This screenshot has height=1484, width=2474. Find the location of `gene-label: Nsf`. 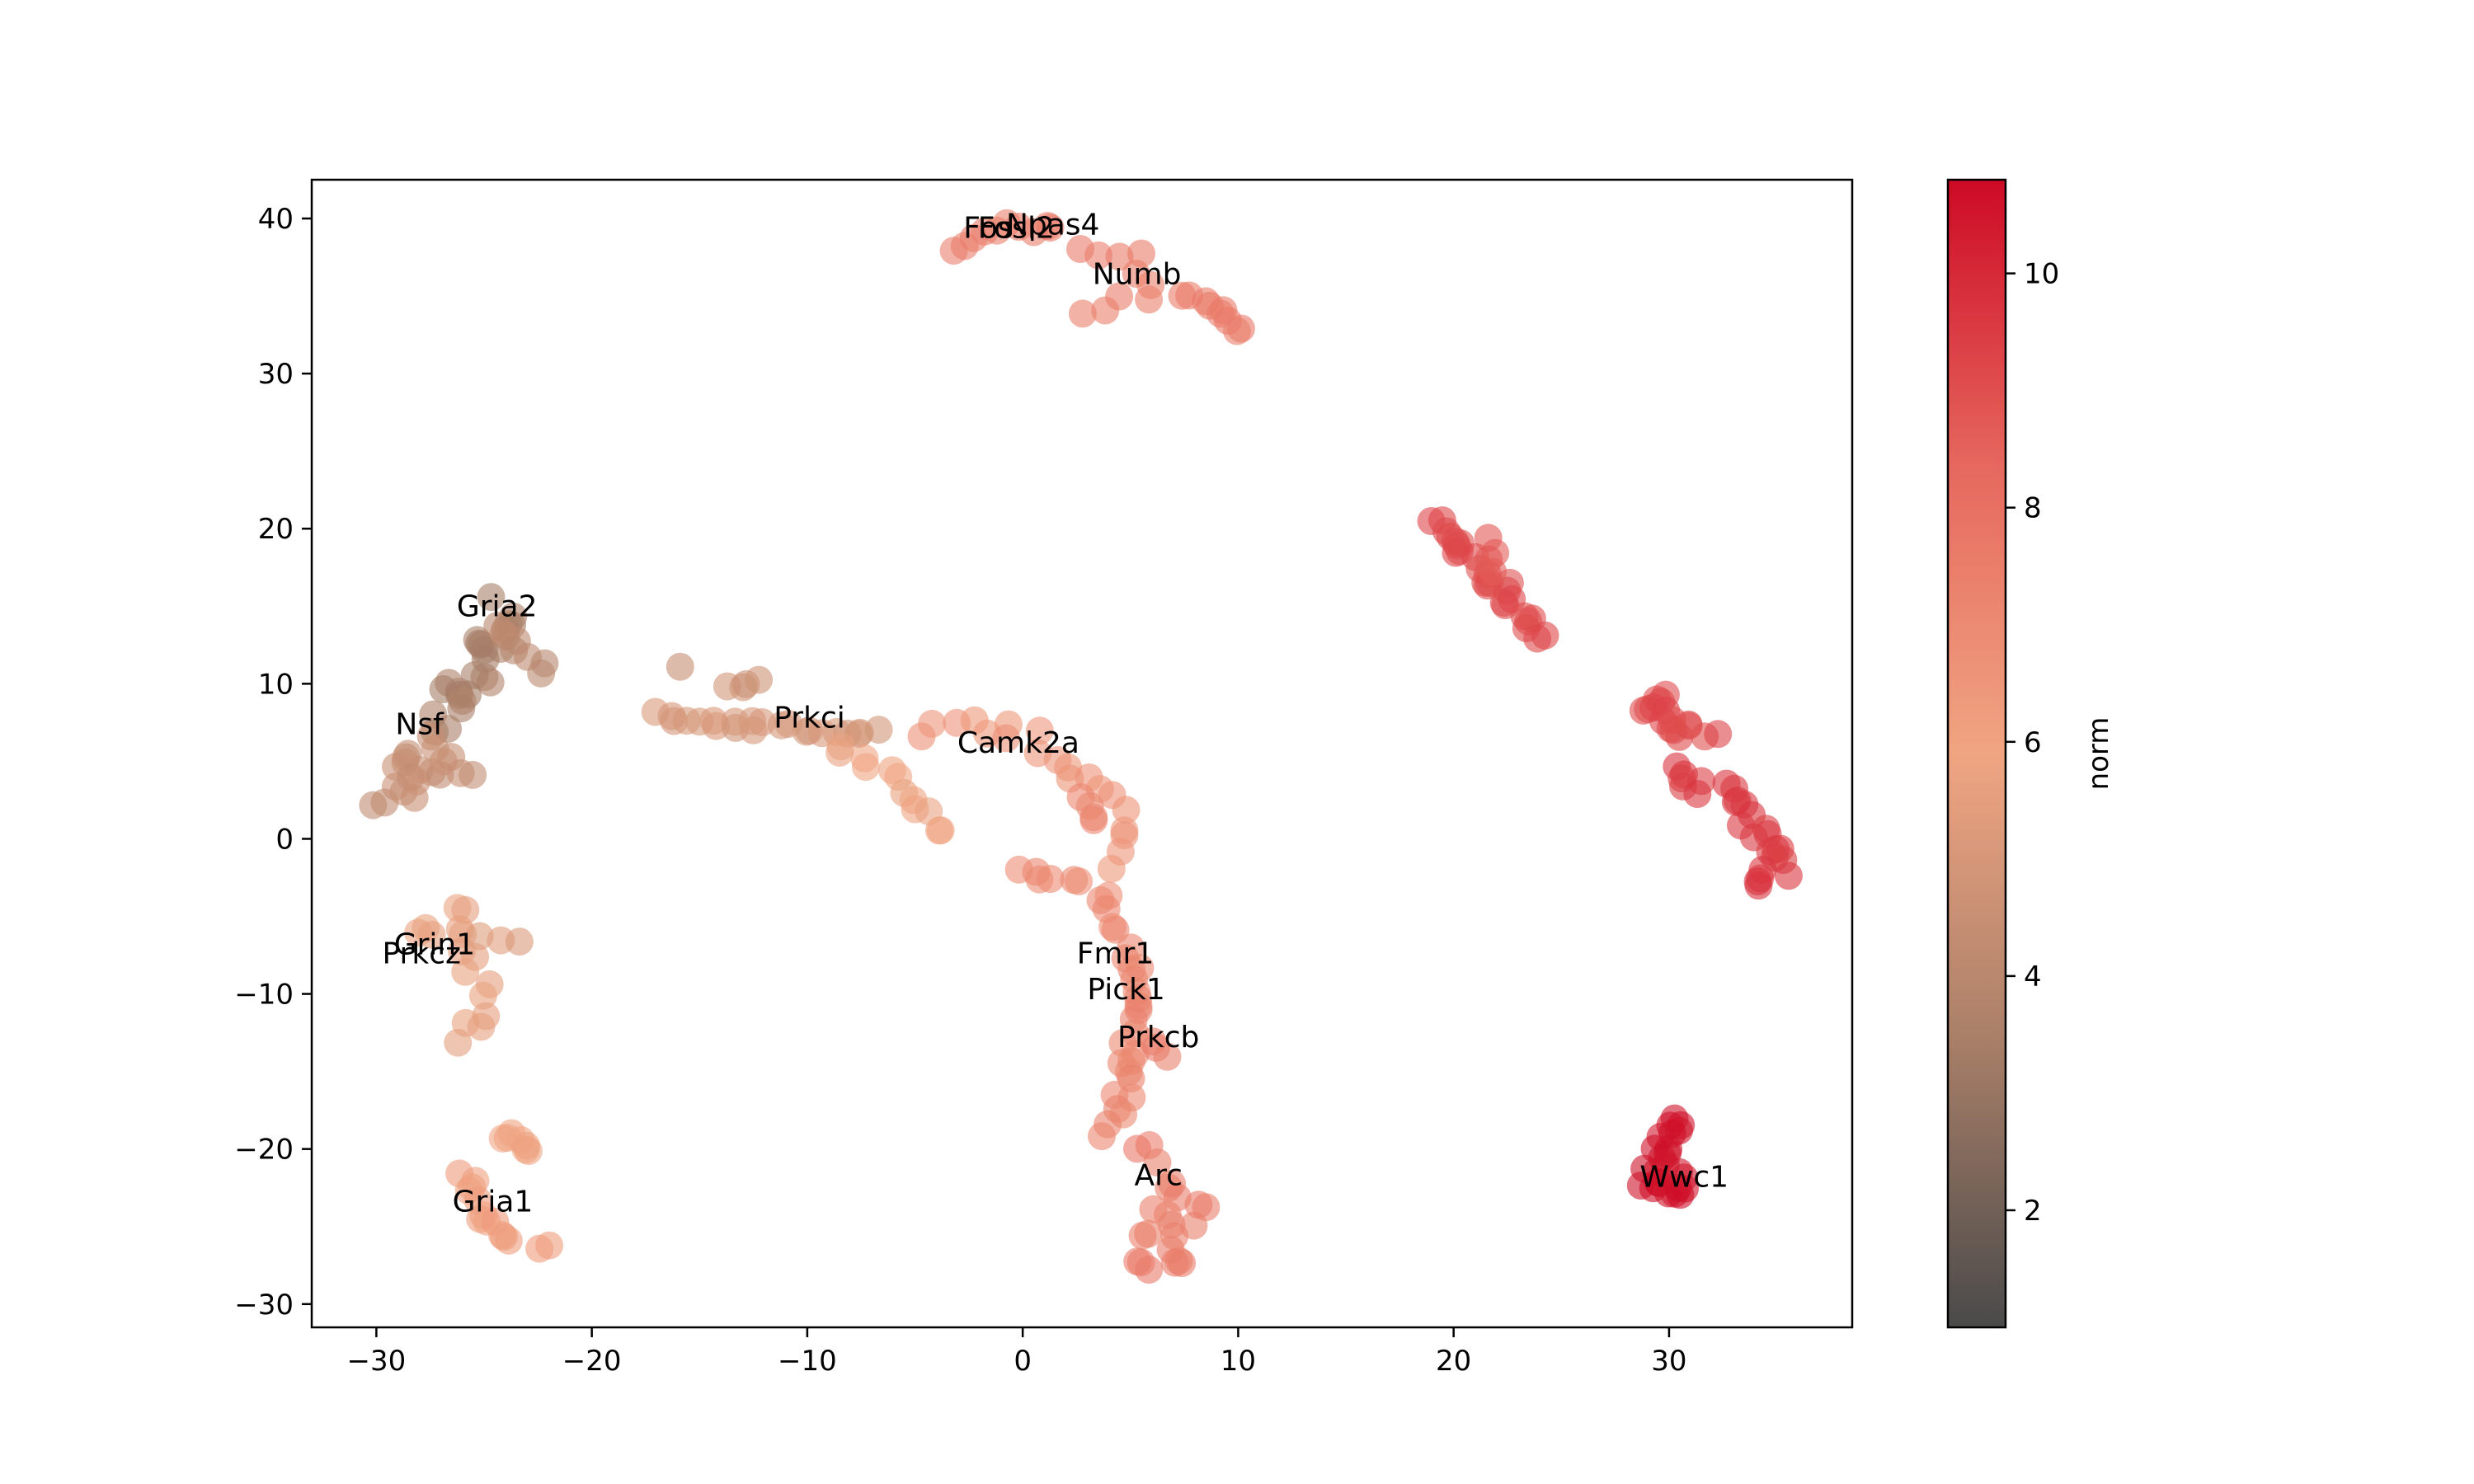

gene-label: Nsf is located at coordinates (419, 724).